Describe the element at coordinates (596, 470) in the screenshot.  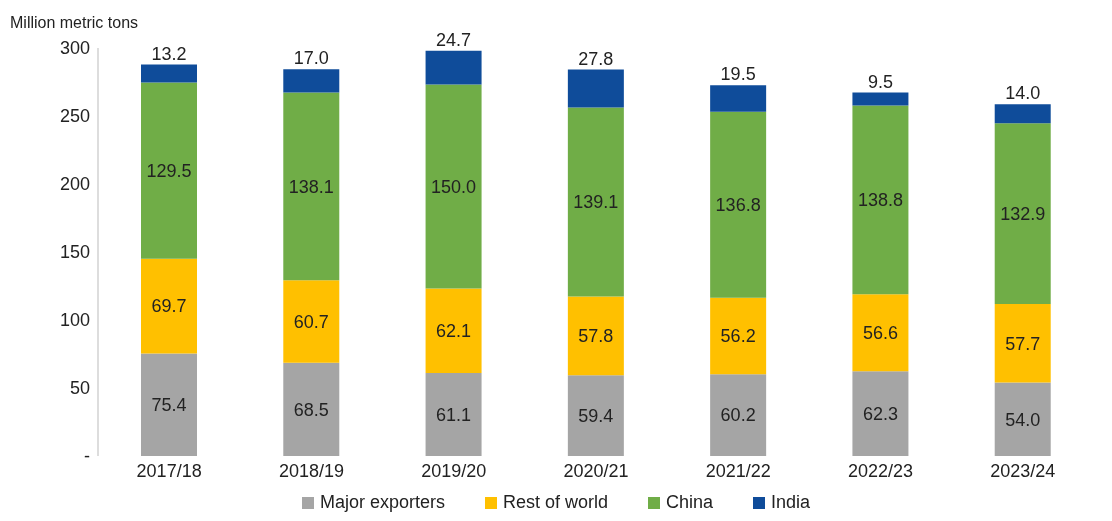
I see `x-tick-label: 2020/21` at that location.